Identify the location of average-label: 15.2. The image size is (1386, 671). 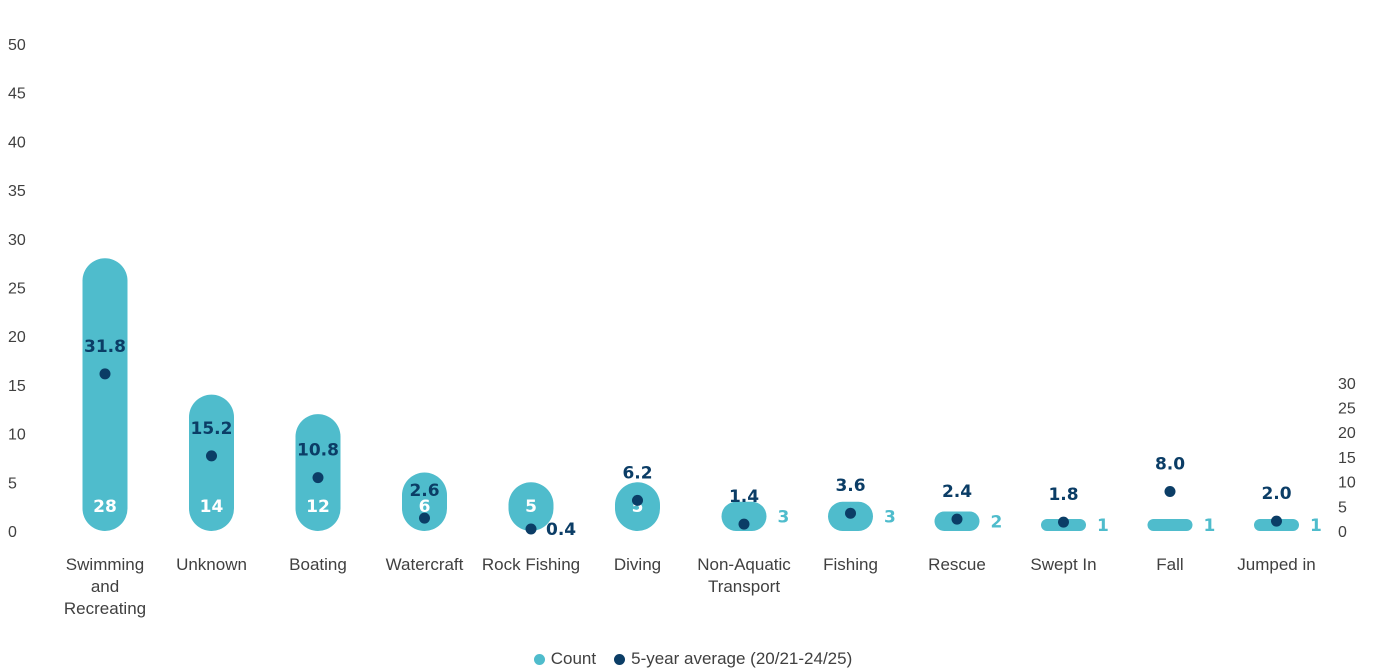
(212, 429).